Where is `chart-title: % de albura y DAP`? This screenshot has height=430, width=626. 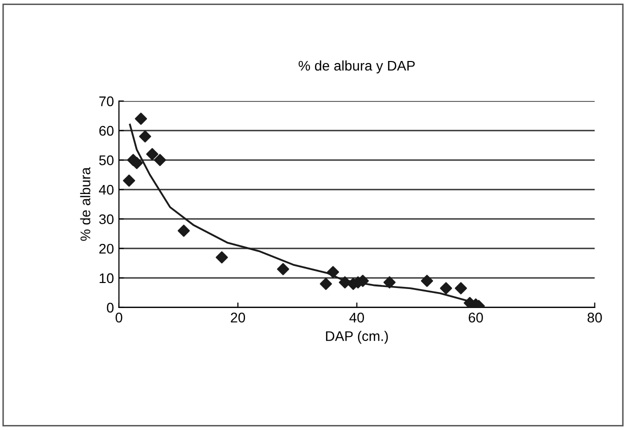 chart-title: % de albura y DAP is located at coordinates (356, 67).